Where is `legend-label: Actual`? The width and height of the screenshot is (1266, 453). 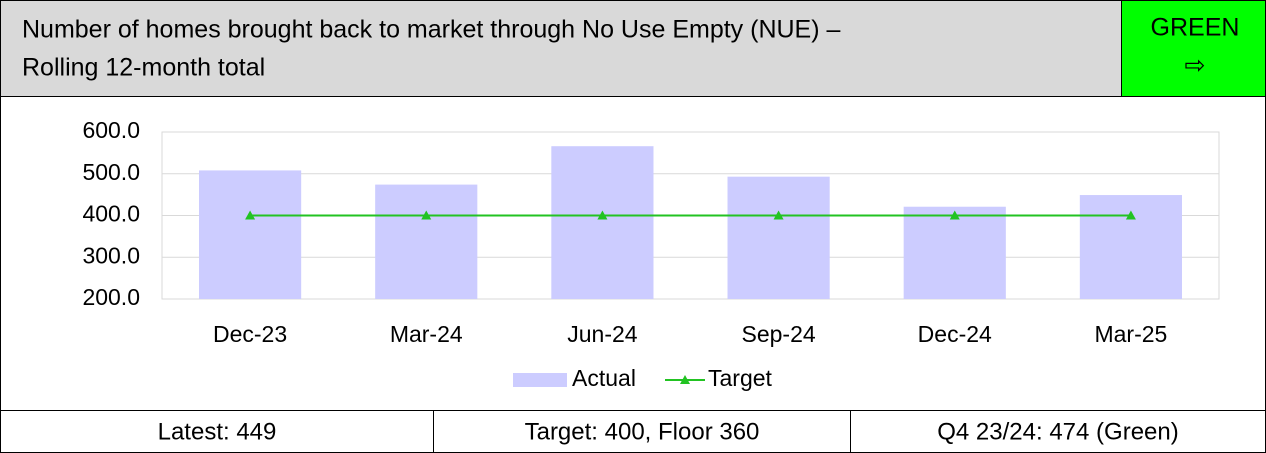
legend-label: Actual is located at coordinates (604, 378).